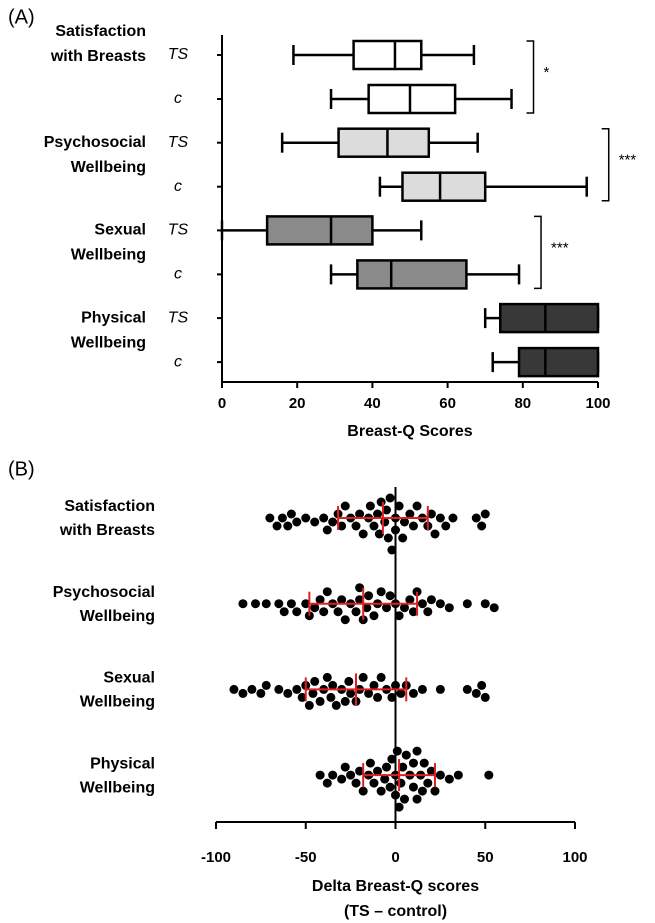 The image size is (655, 923). Describe the element at coordinates (306, 857) in the screenshot. I see `x-tick-label: -50` at that location.